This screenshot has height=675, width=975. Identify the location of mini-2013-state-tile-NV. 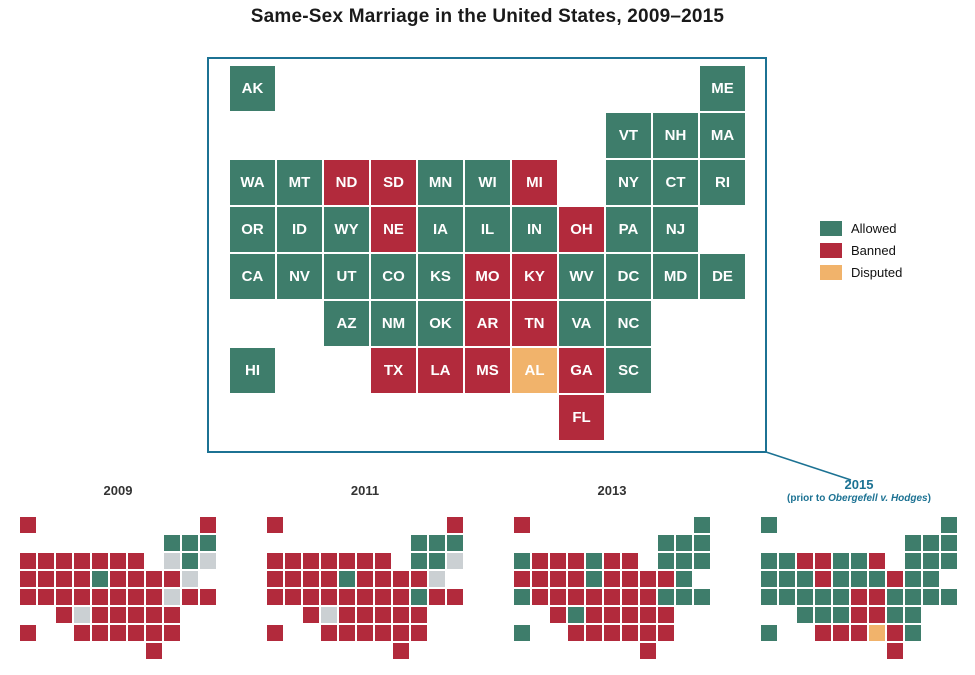
(540, 597).